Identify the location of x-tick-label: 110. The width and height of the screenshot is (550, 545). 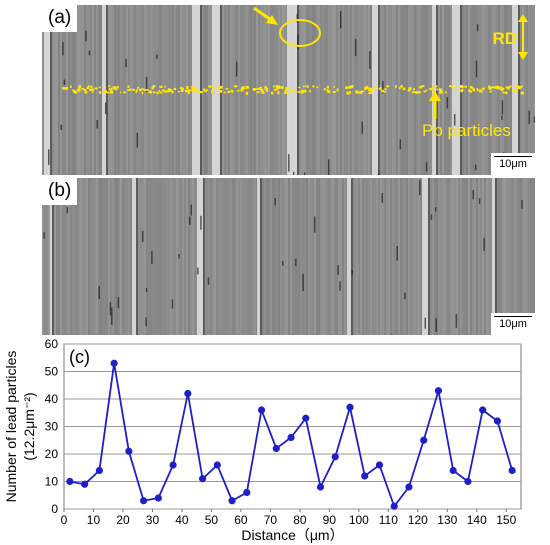
(388, 520).